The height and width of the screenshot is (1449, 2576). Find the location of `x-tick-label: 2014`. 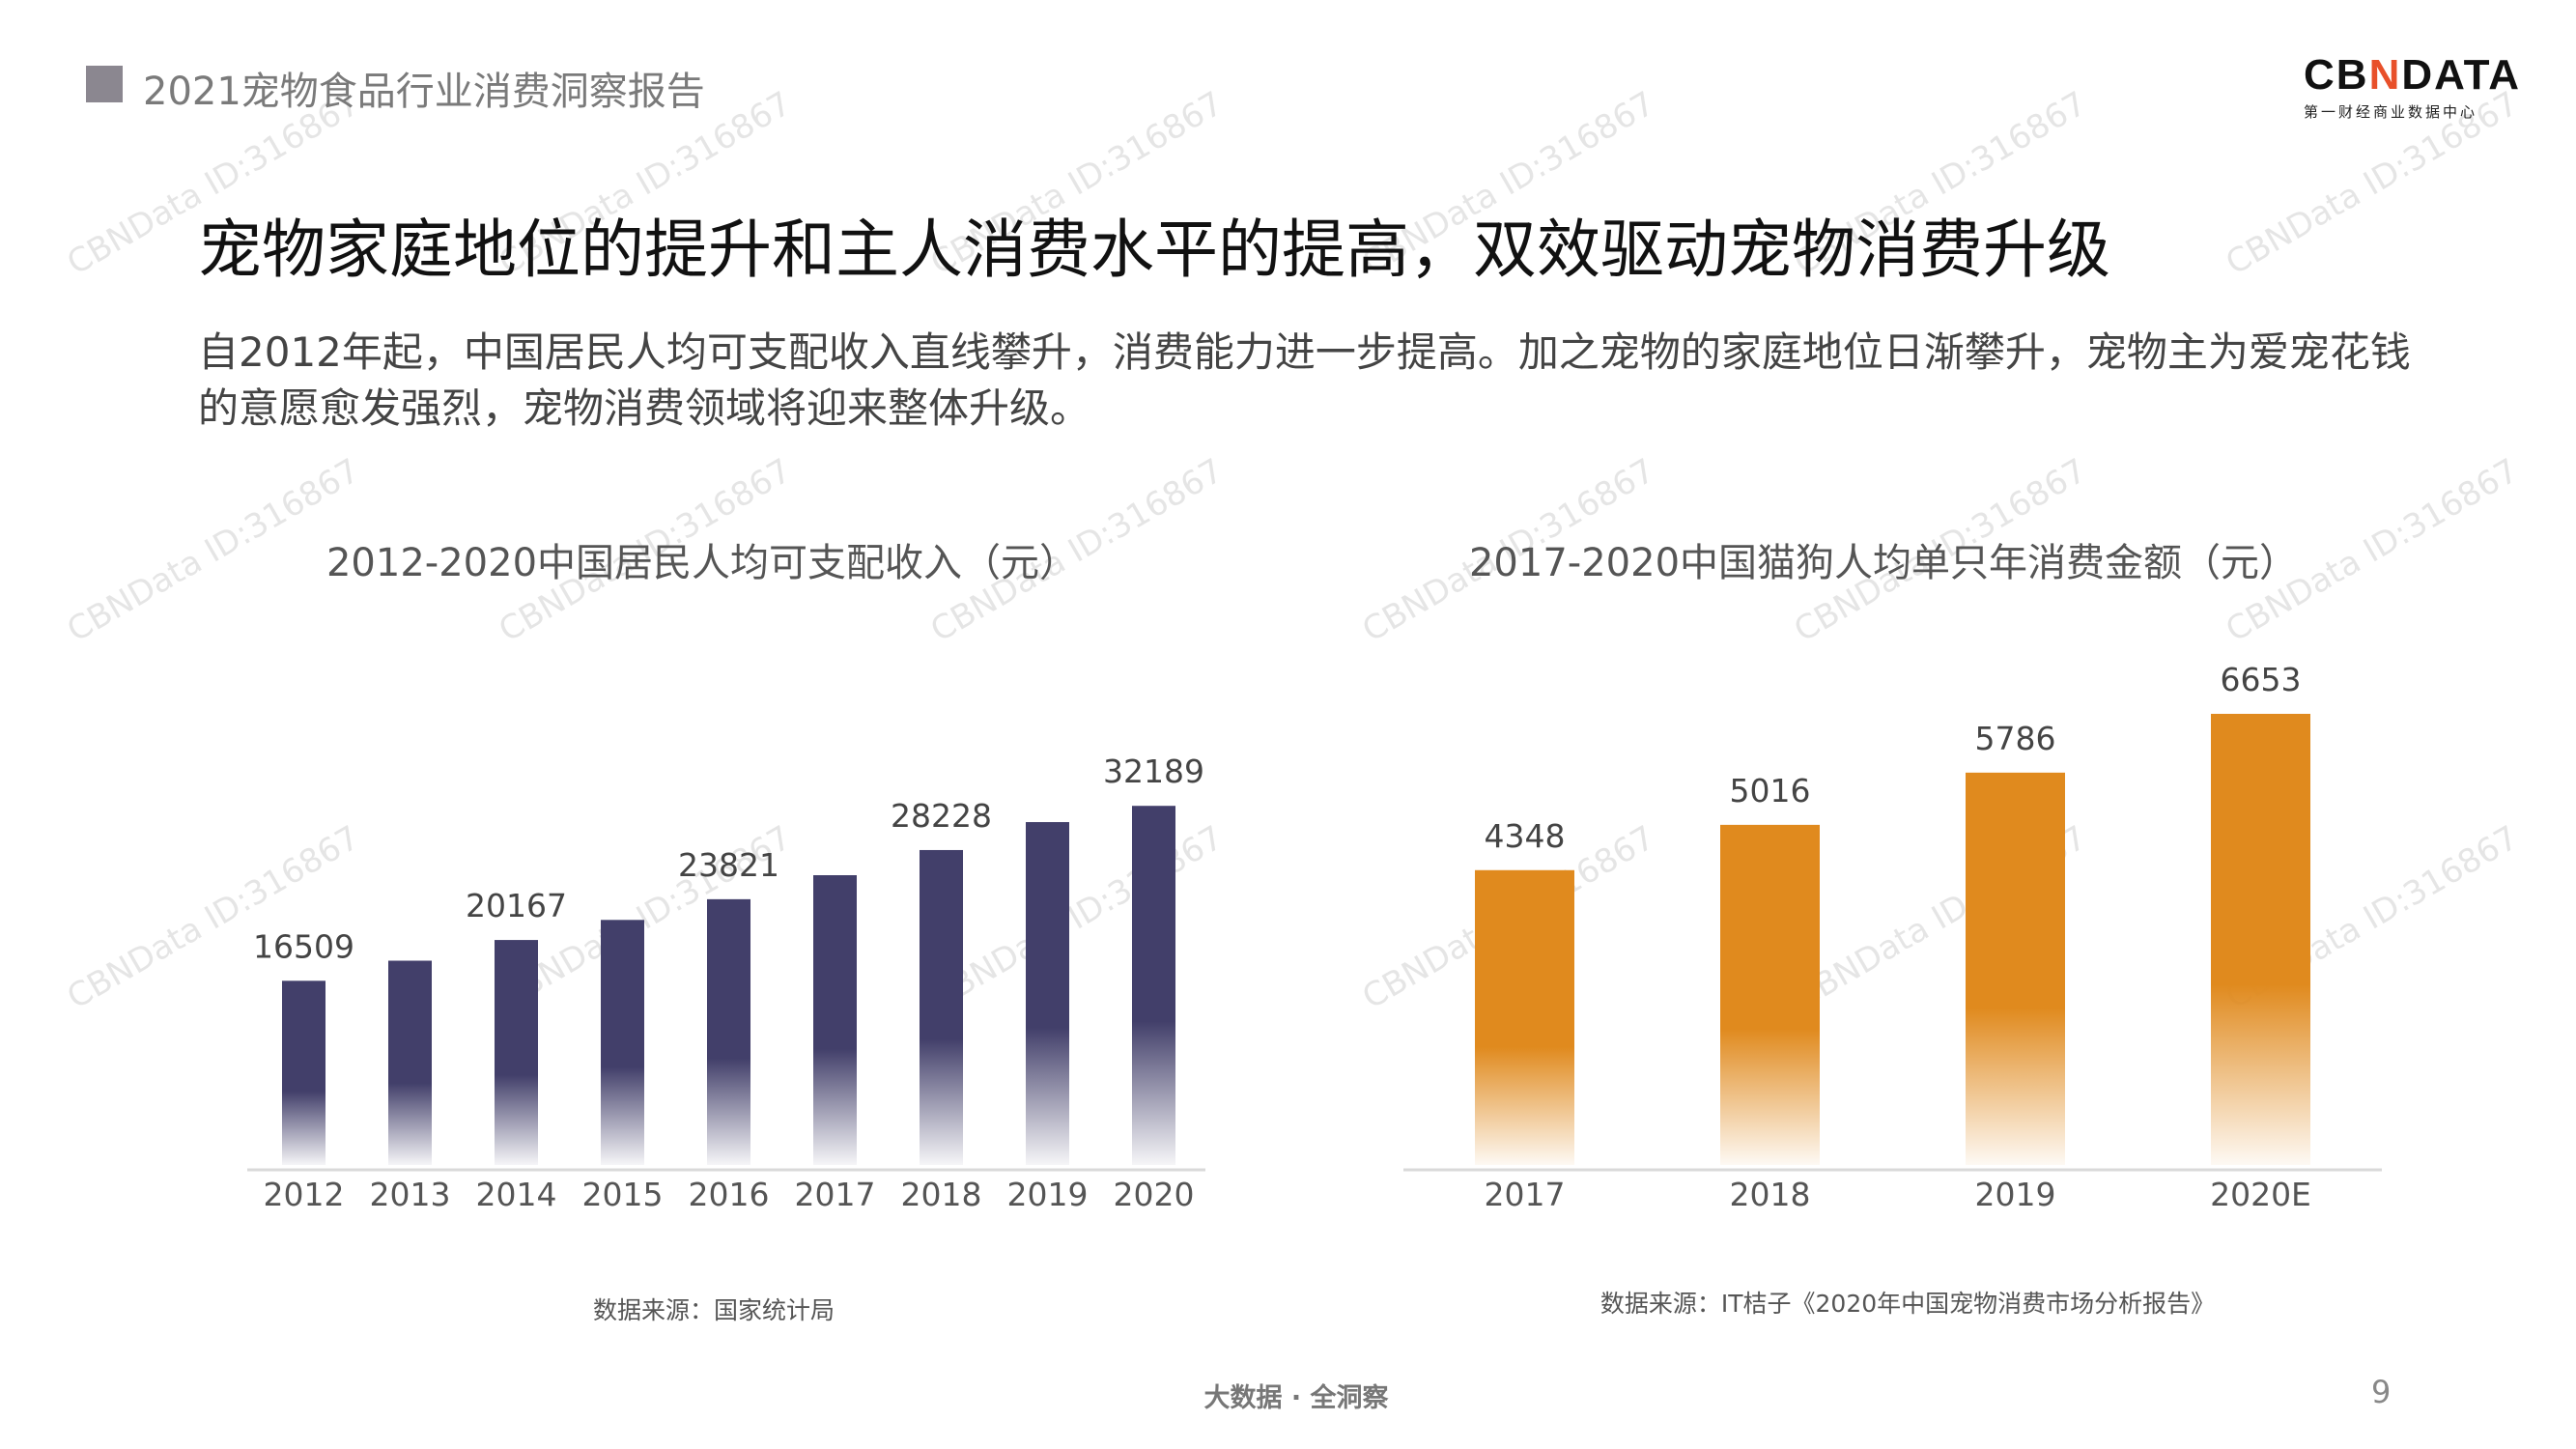

x-tick-label: 2014 is located at coordinates (516, 1194).